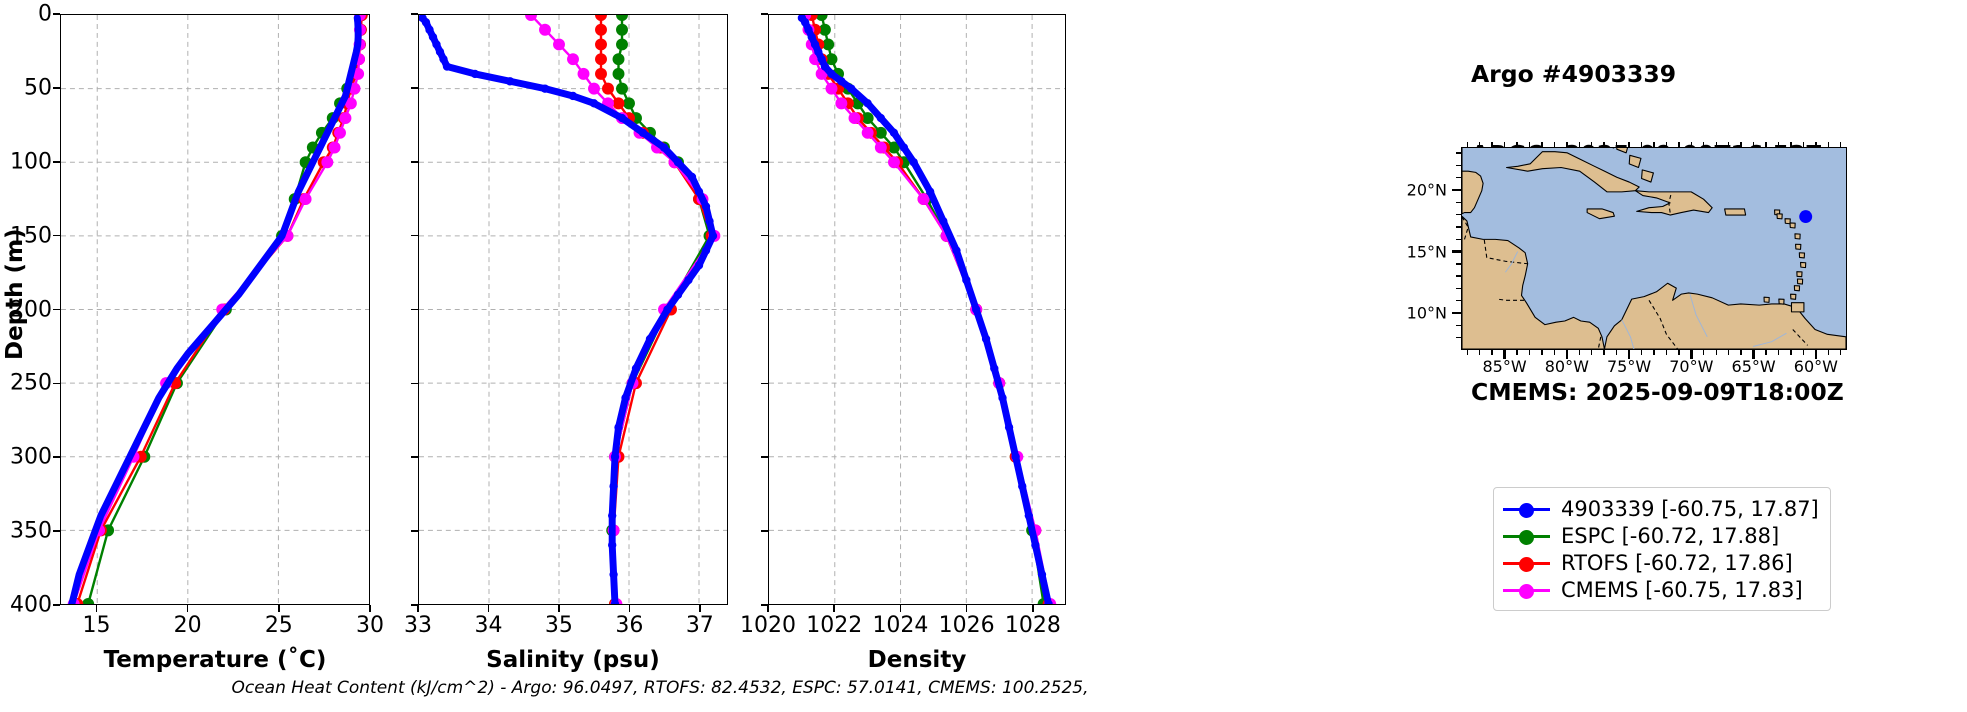 The image size is (1967, 712). What do you see at coordinates (31, 236) in the screenshot?
I see `depth-tick-150: 150` at bounding box center [31, 236].